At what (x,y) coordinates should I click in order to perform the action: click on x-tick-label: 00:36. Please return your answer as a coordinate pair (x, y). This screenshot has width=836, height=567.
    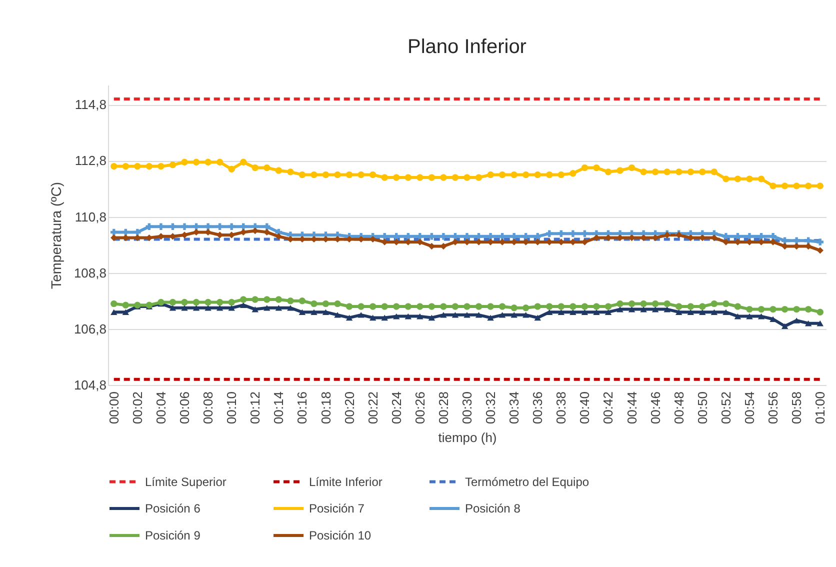
    Looking at the image, I should click on (538, 408).